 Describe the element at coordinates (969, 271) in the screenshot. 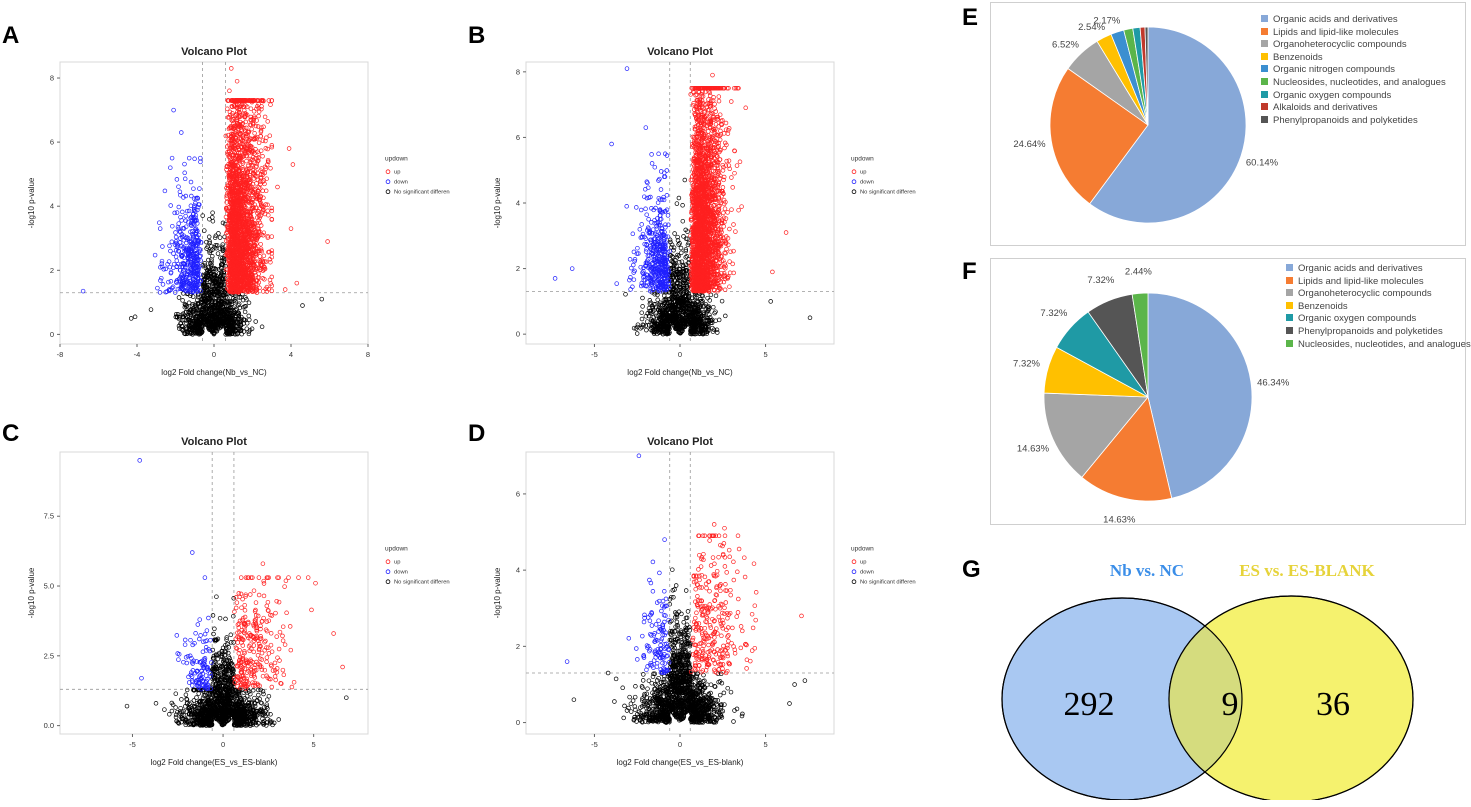

I see `panel-label-f: F` at that location.